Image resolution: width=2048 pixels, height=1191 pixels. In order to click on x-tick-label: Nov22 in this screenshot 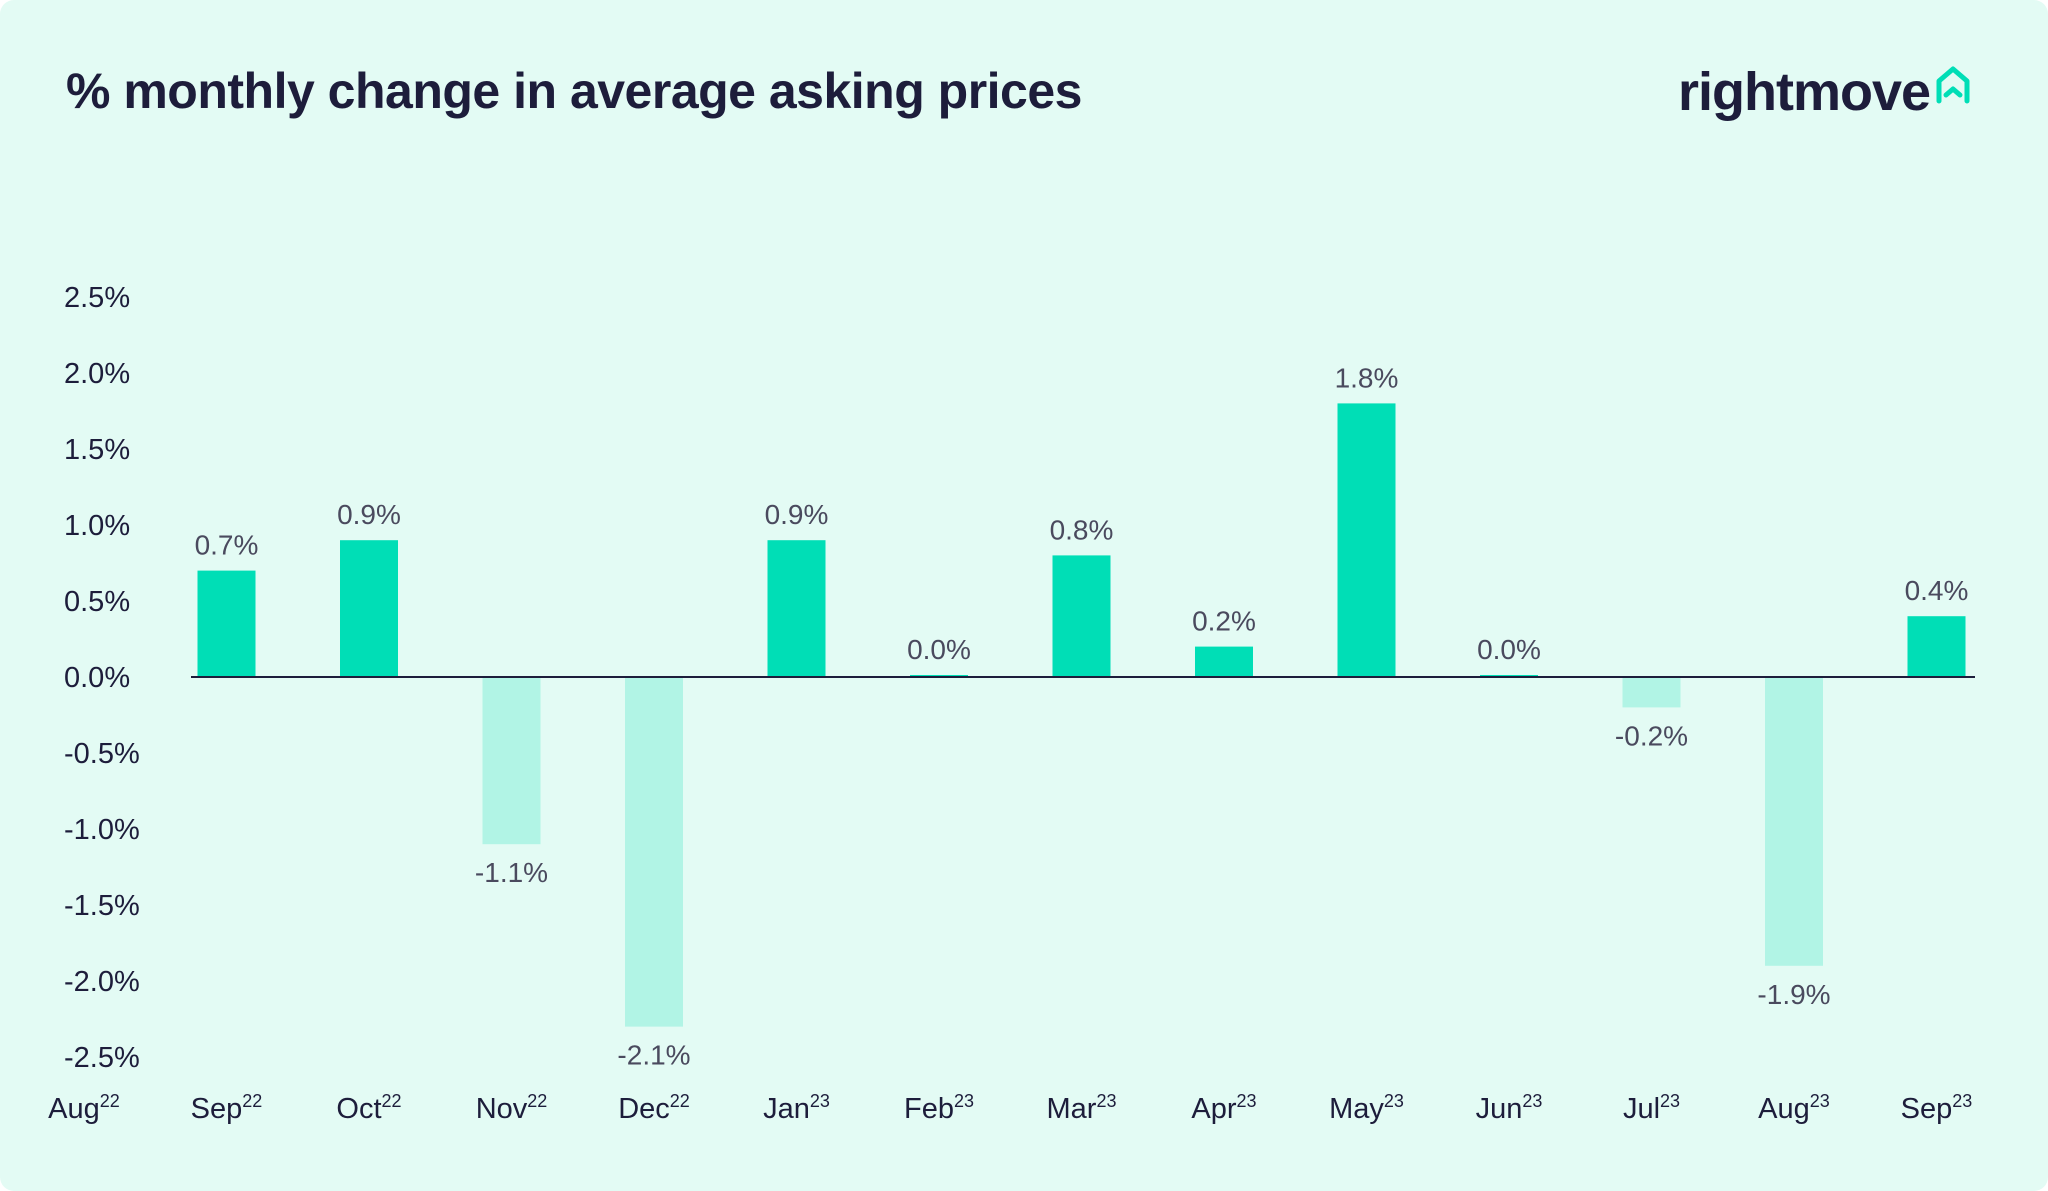, I will do `click(512, 1108)`.